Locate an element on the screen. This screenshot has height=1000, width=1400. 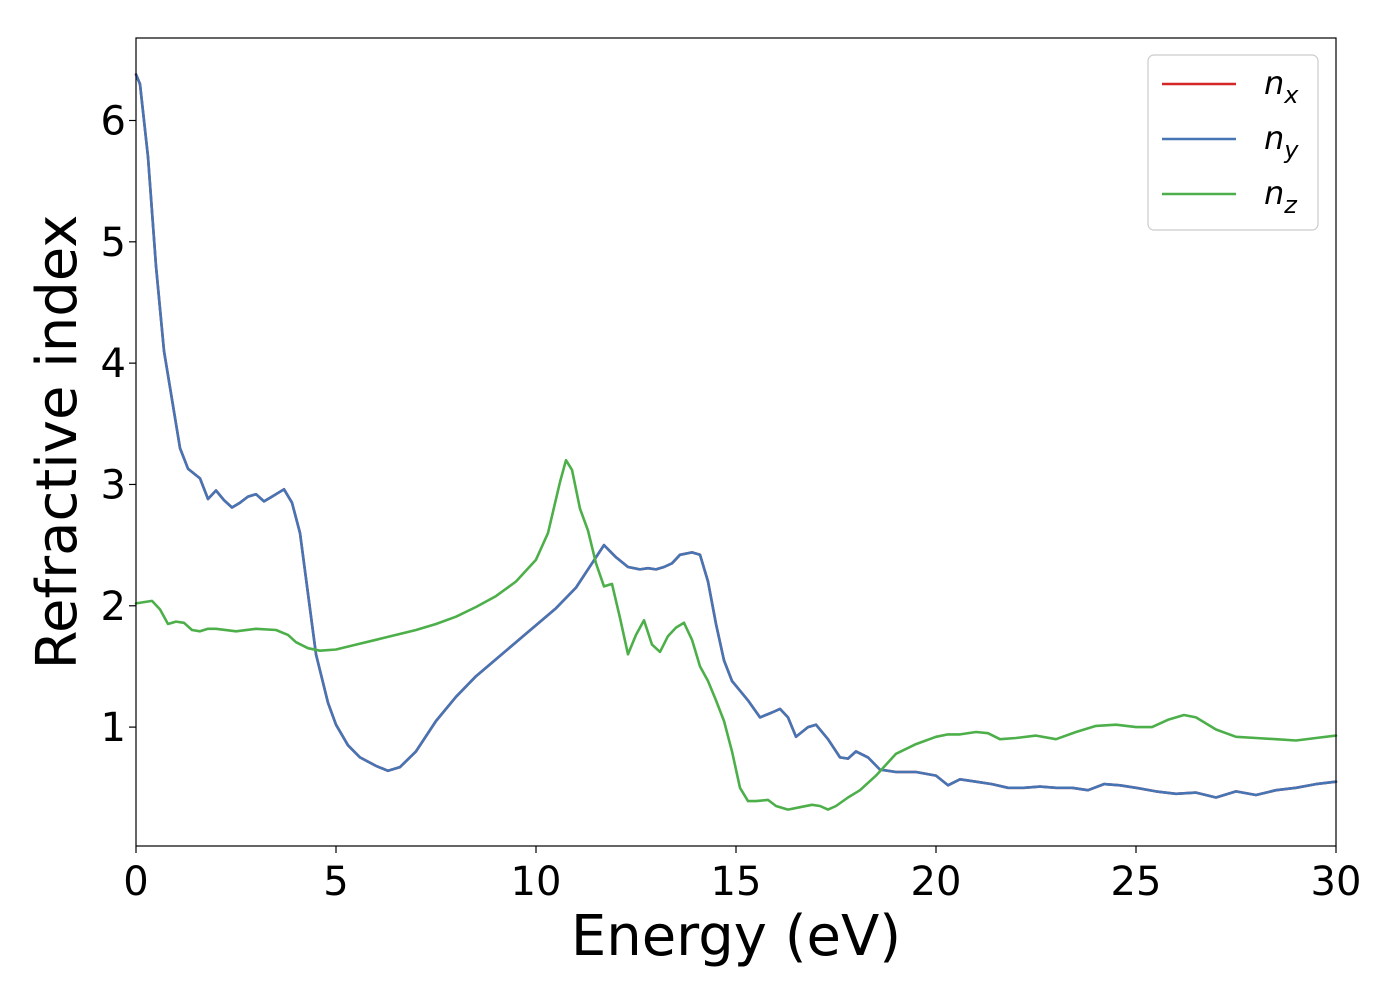
legend-label-n-y: ny is located at coordinates (1281, 141).